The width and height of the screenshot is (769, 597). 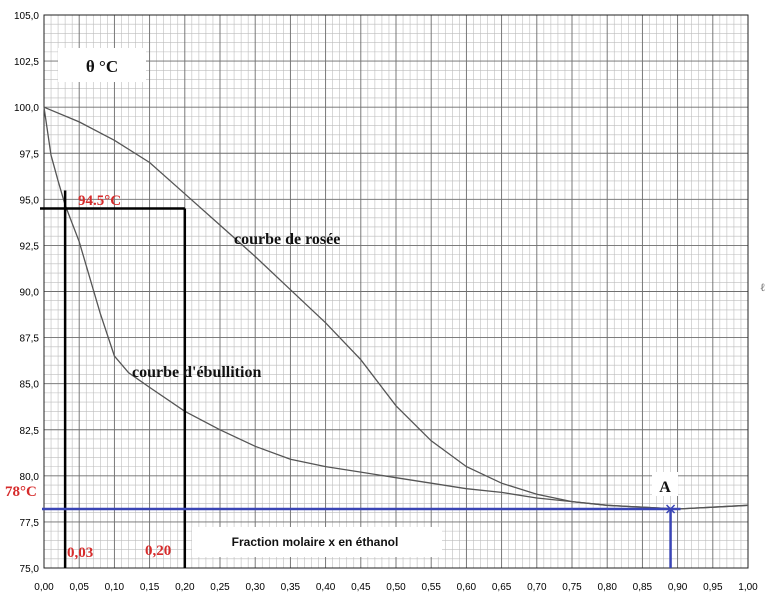 I want to click on x-tick-label: 0,50, so click(x=396, y=587).